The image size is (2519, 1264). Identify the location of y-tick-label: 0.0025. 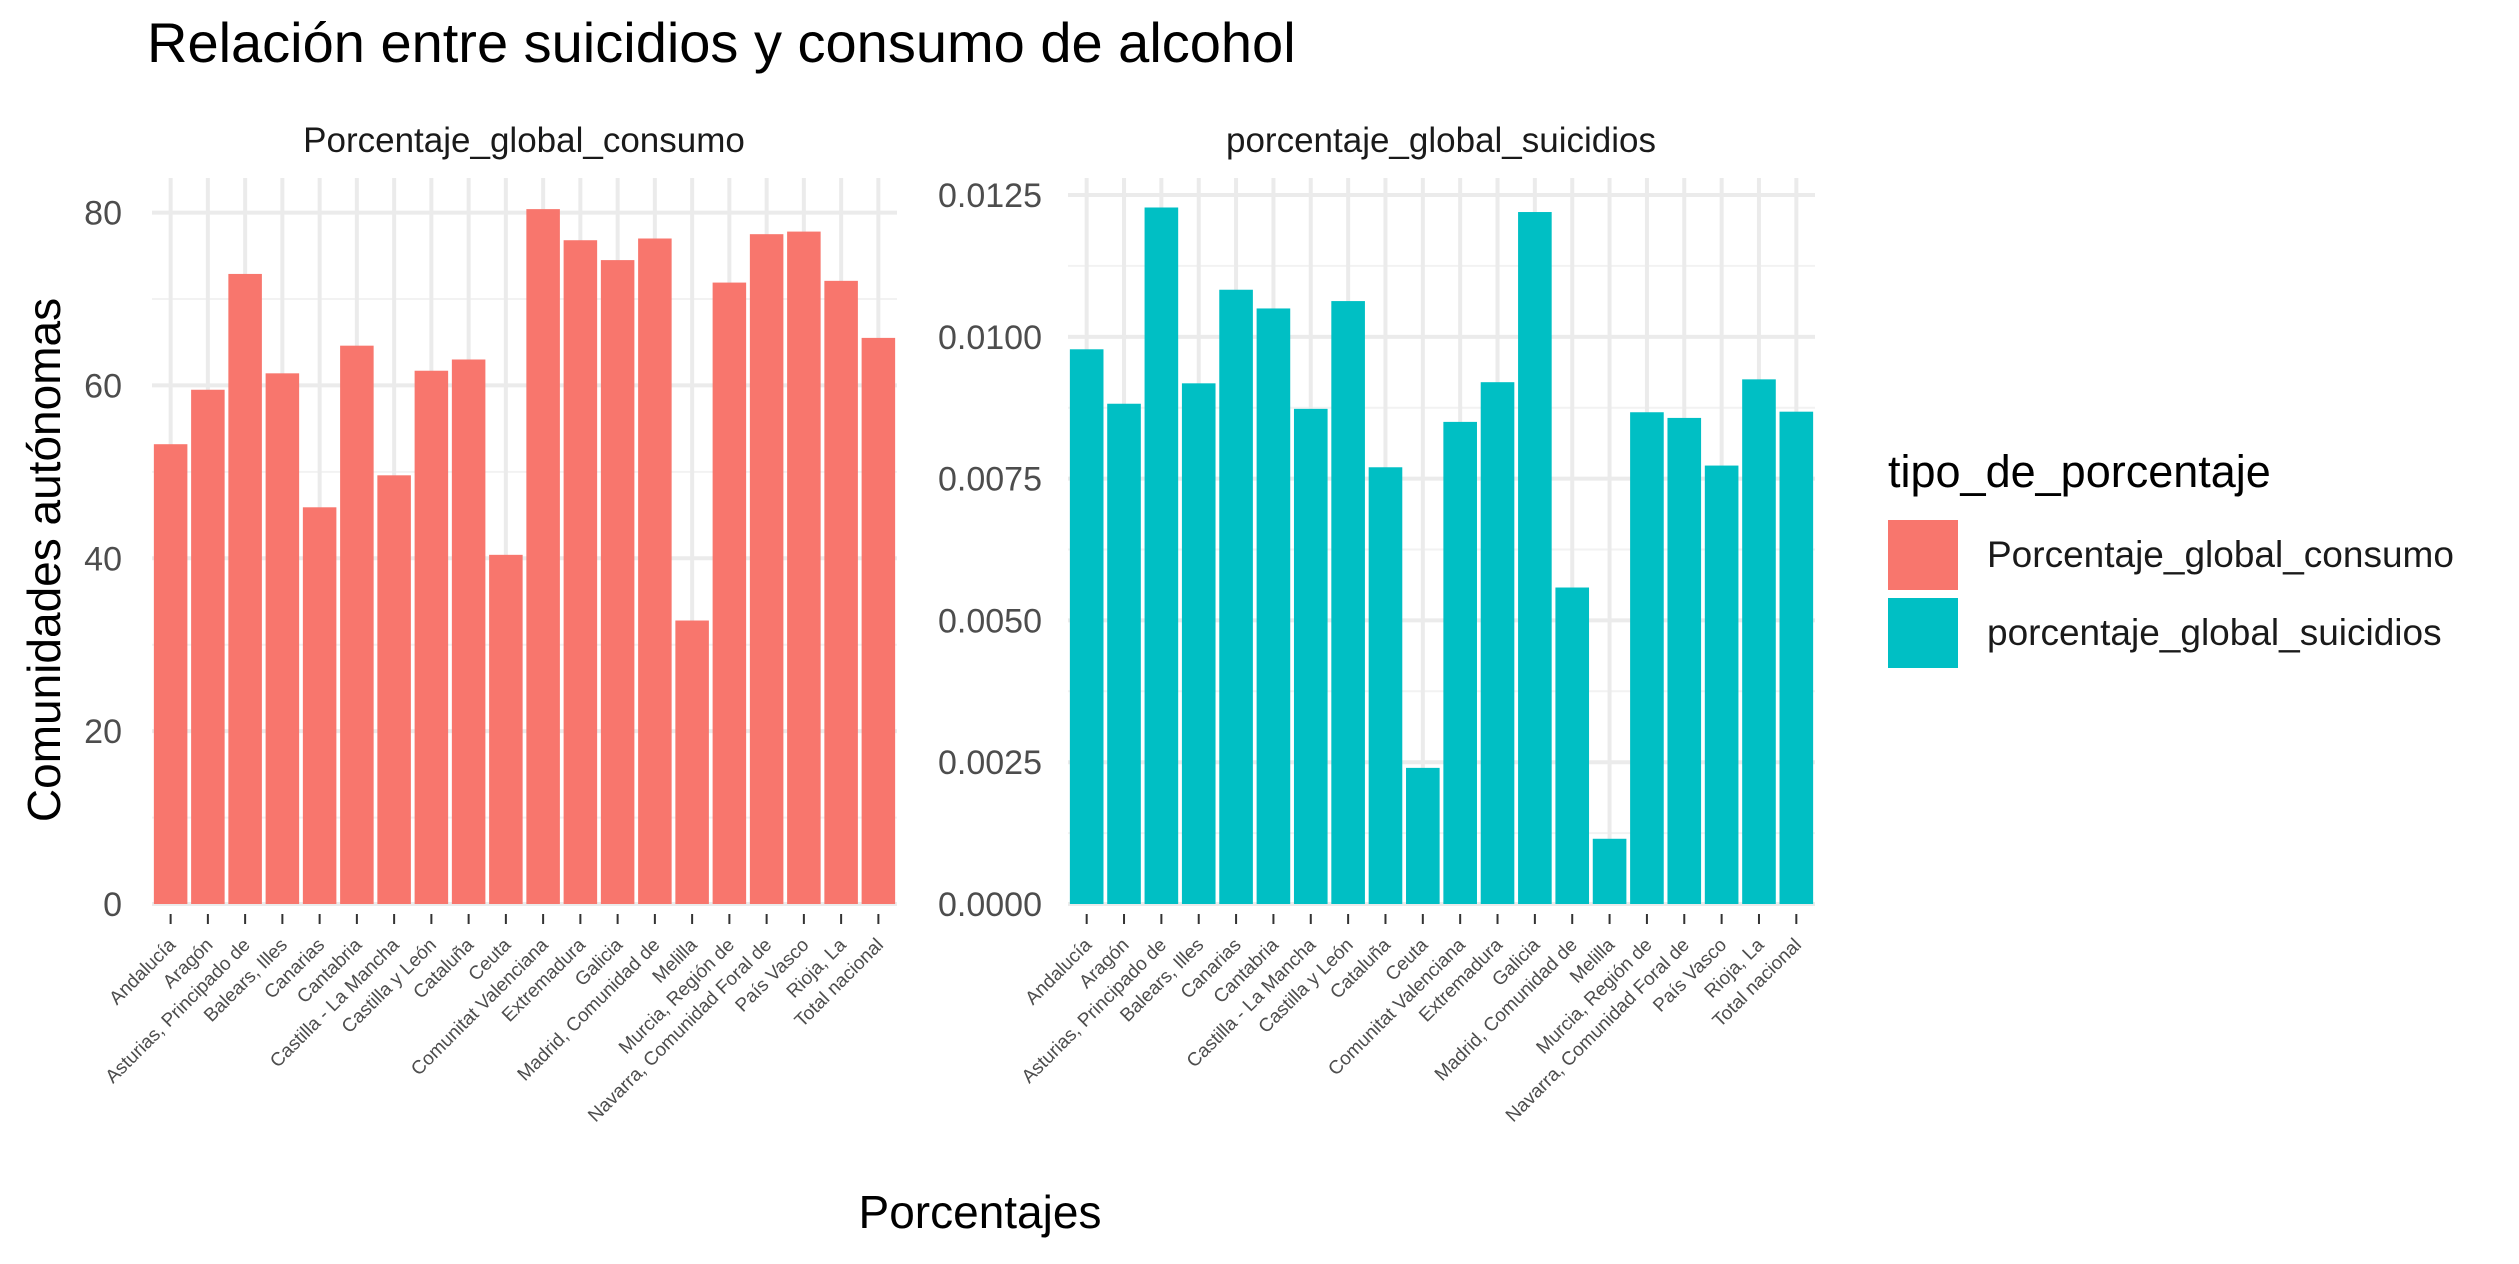
(990, 763).